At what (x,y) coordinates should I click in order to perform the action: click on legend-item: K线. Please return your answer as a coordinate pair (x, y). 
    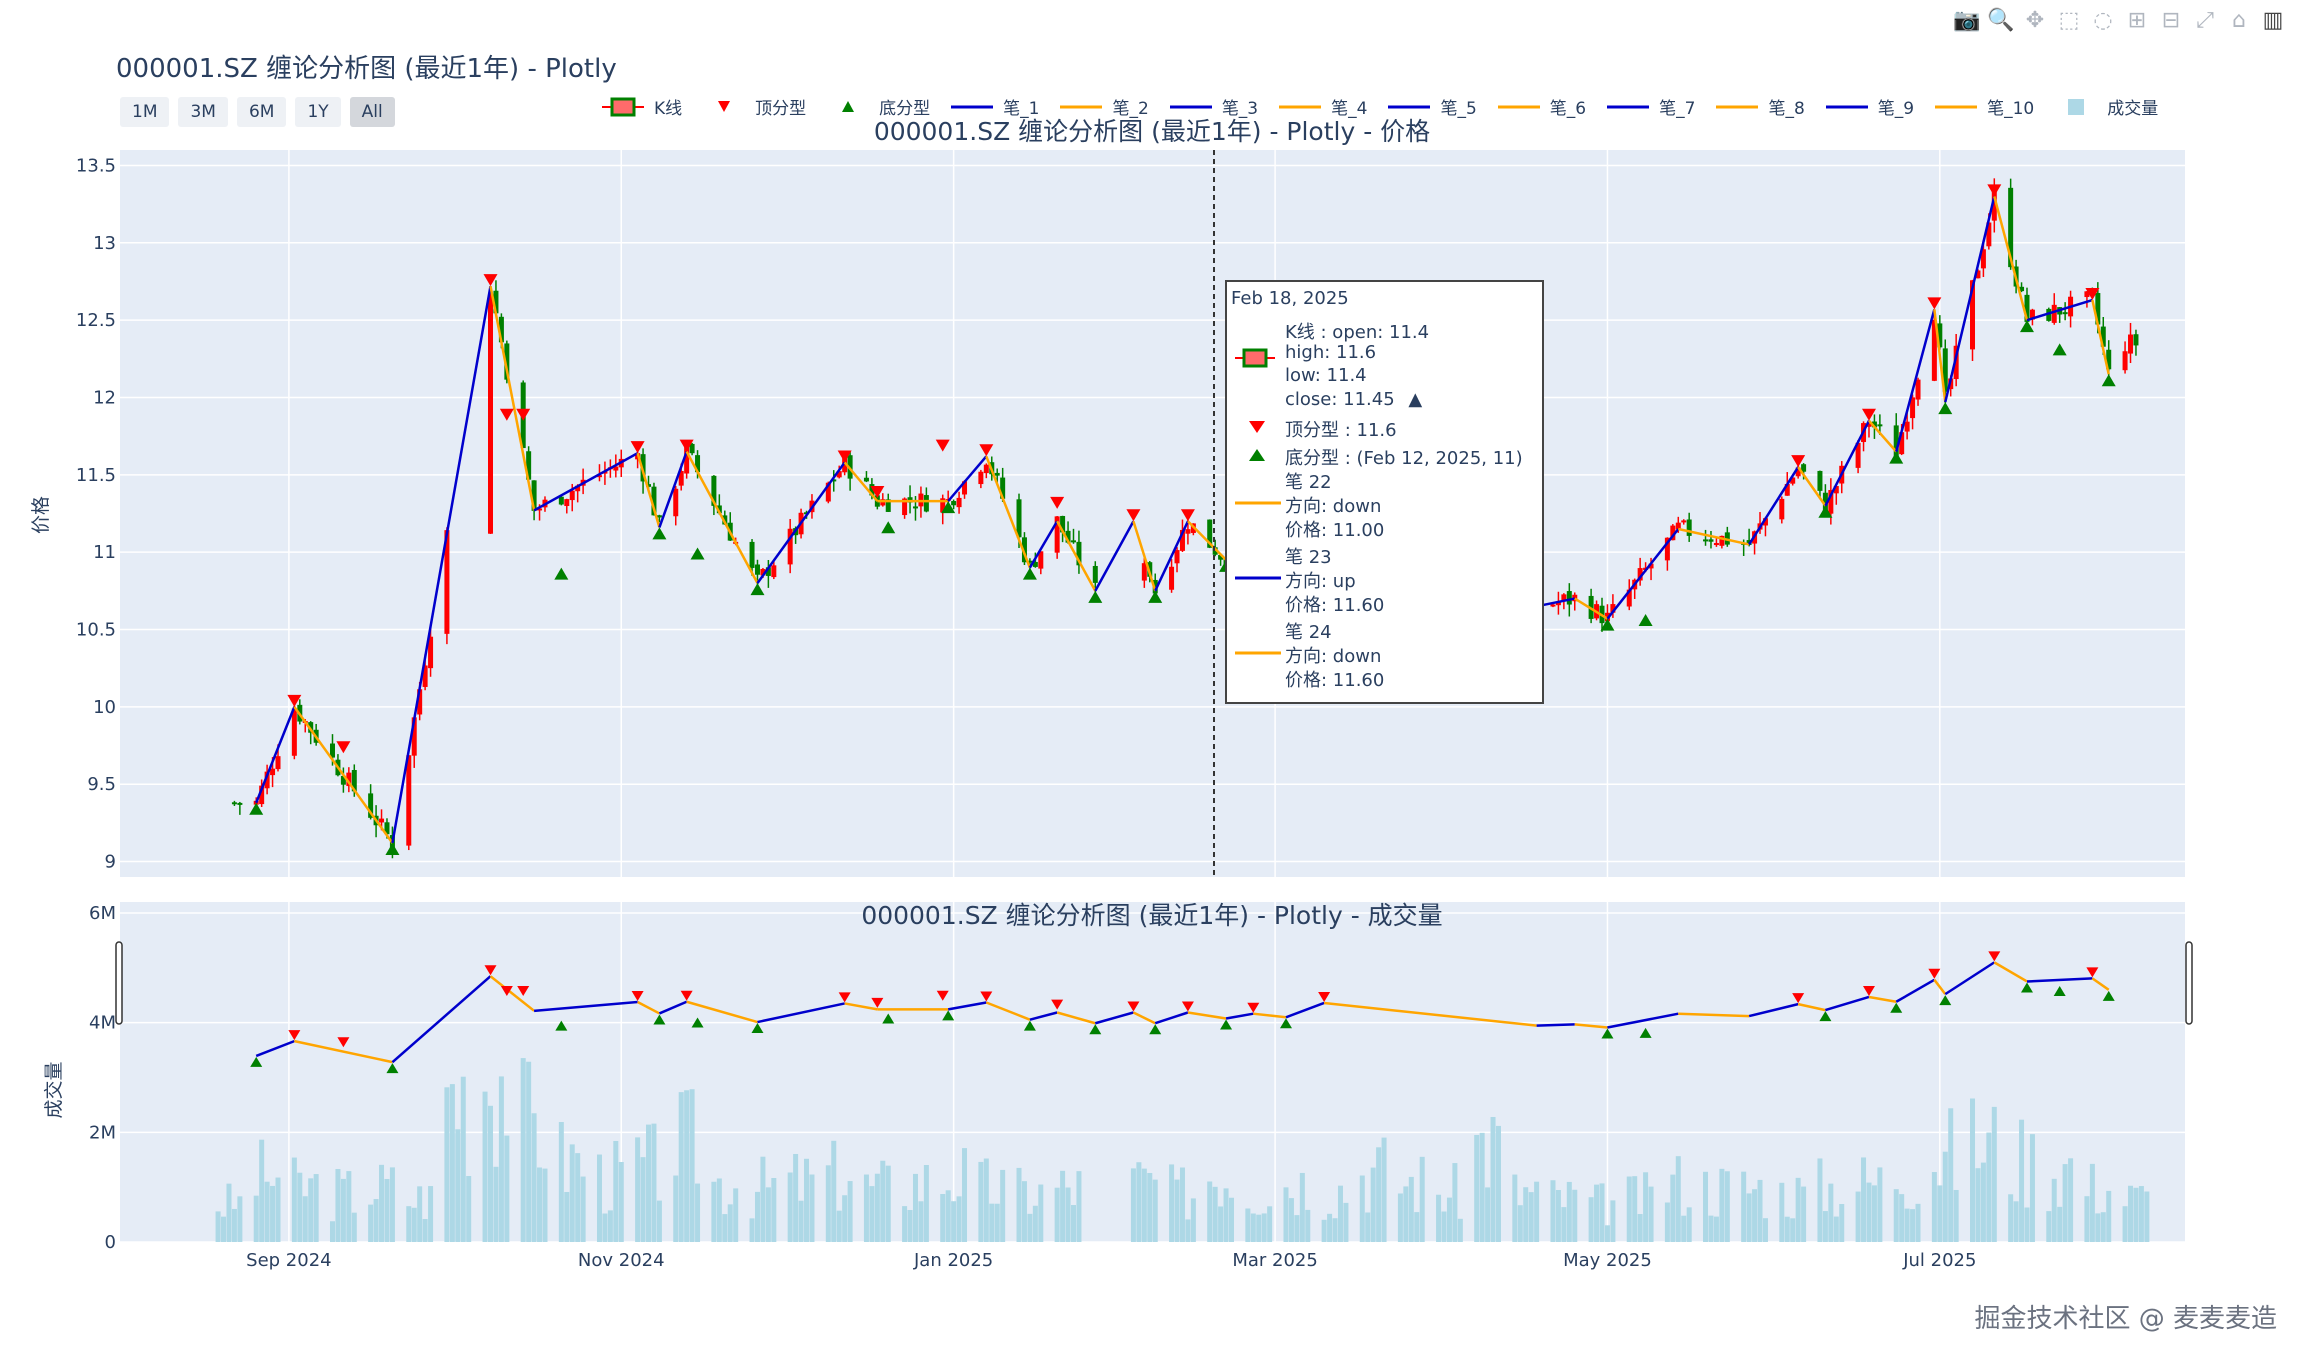
    Looking at the image, I should click on (641, 106).